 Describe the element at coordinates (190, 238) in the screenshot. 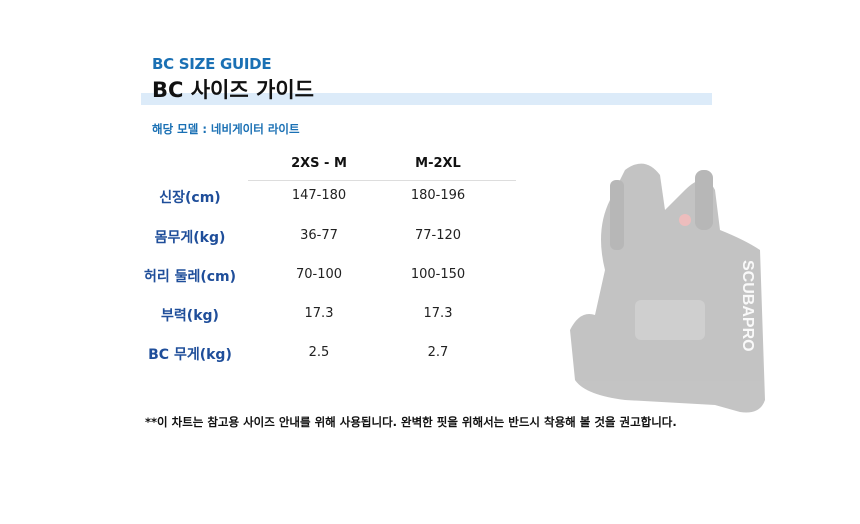

I see `row-label: 몸무게(kg)` at that location.